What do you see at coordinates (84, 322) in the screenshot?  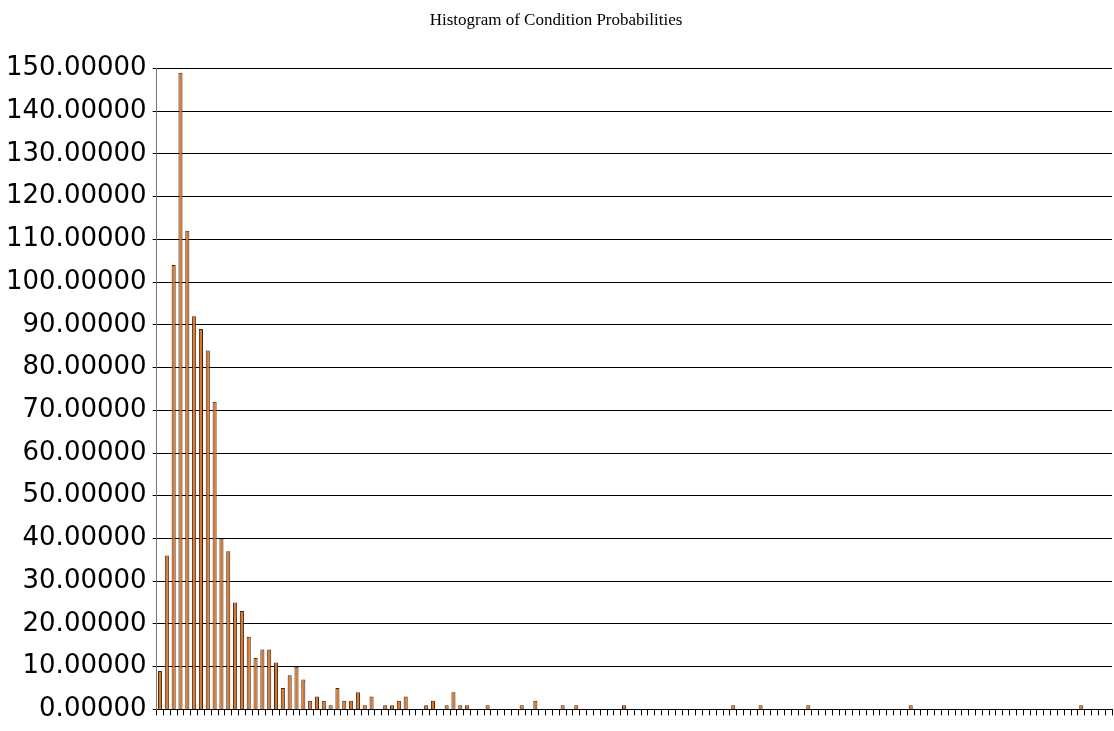 I see `y-tick-label: 90.00000` at bounding box center [84, 322].